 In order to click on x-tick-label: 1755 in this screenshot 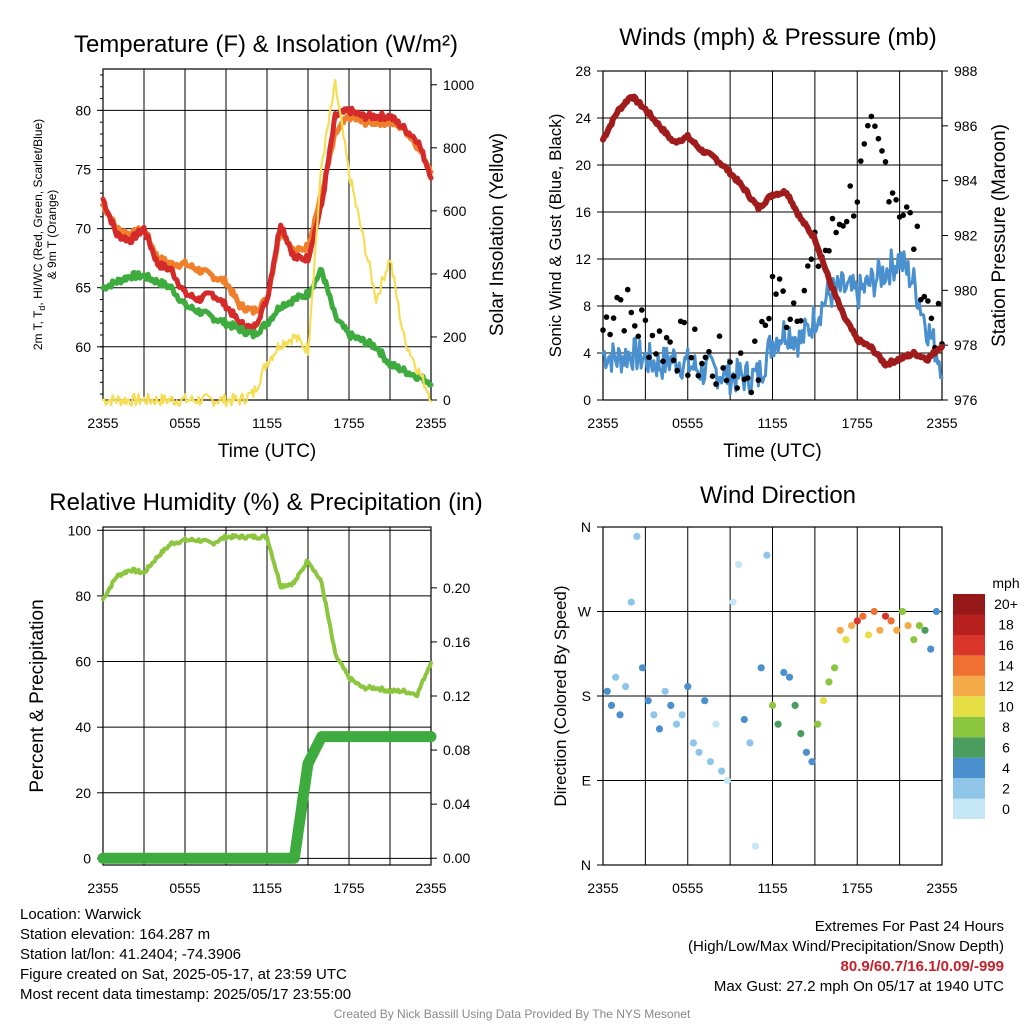, I will do `click(348, 888)`.